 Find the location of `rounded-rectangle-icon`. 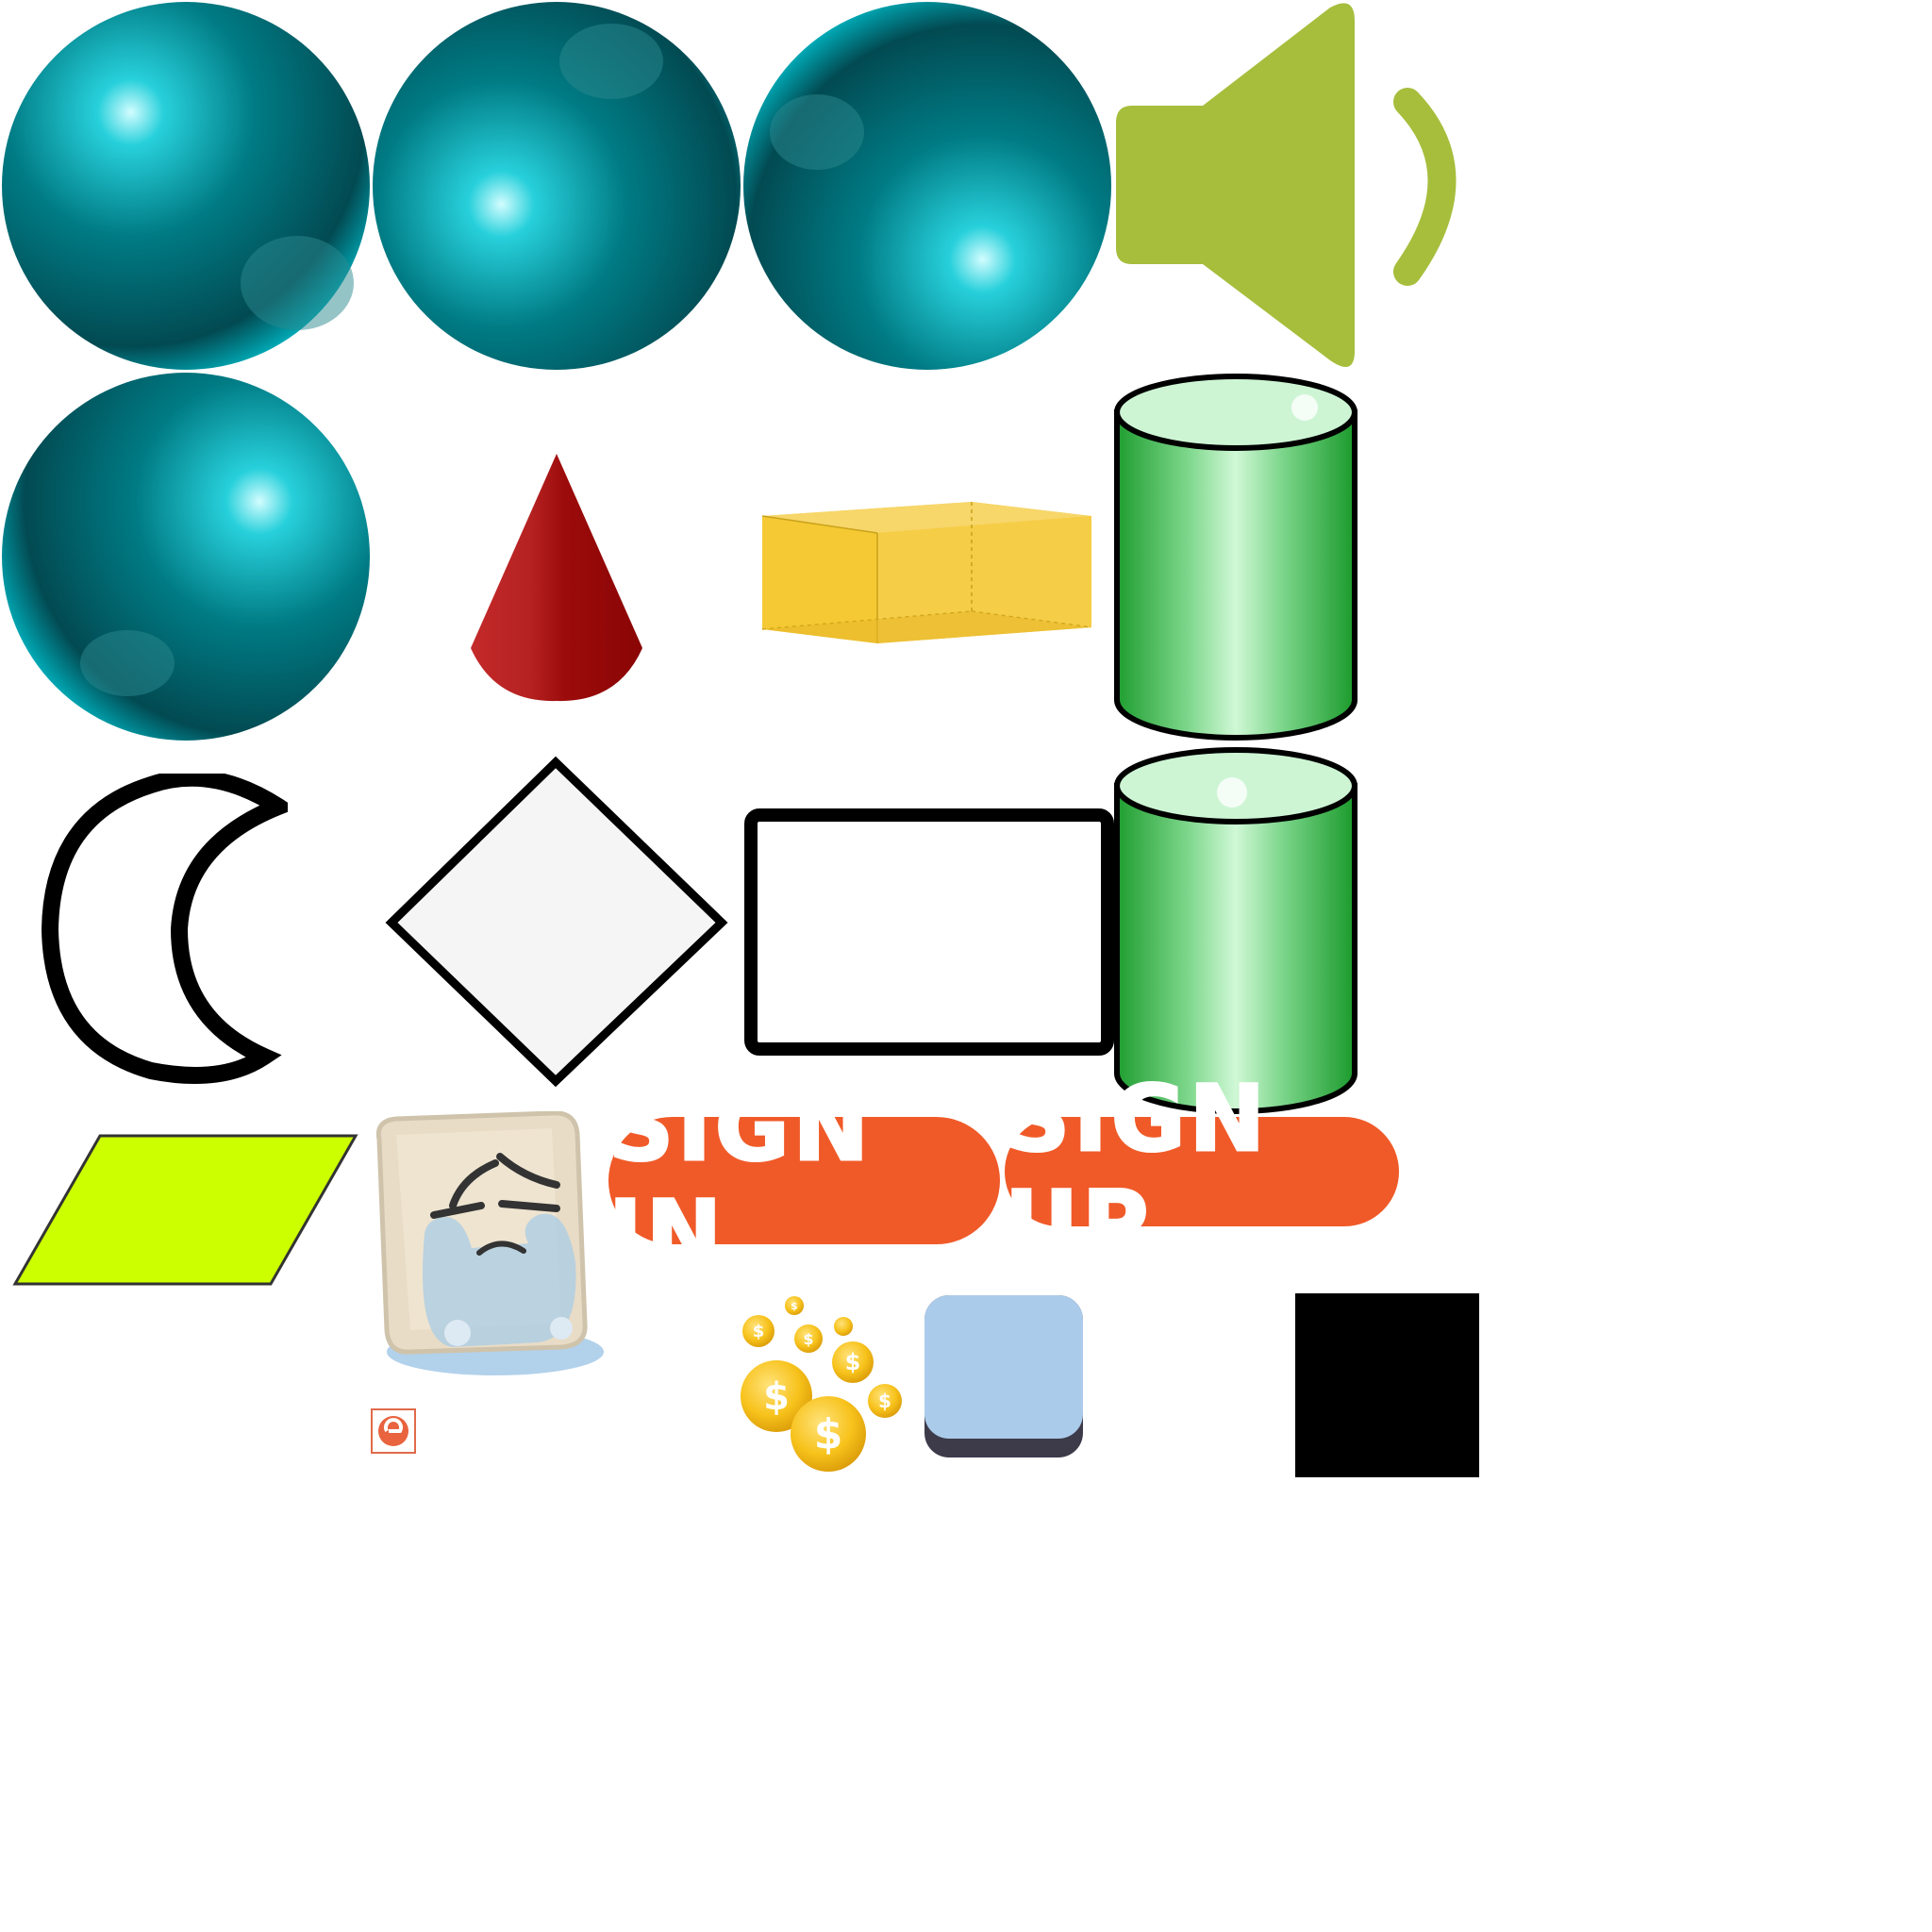

rounded-rectangle-icon is located at coordinates (929, 932).